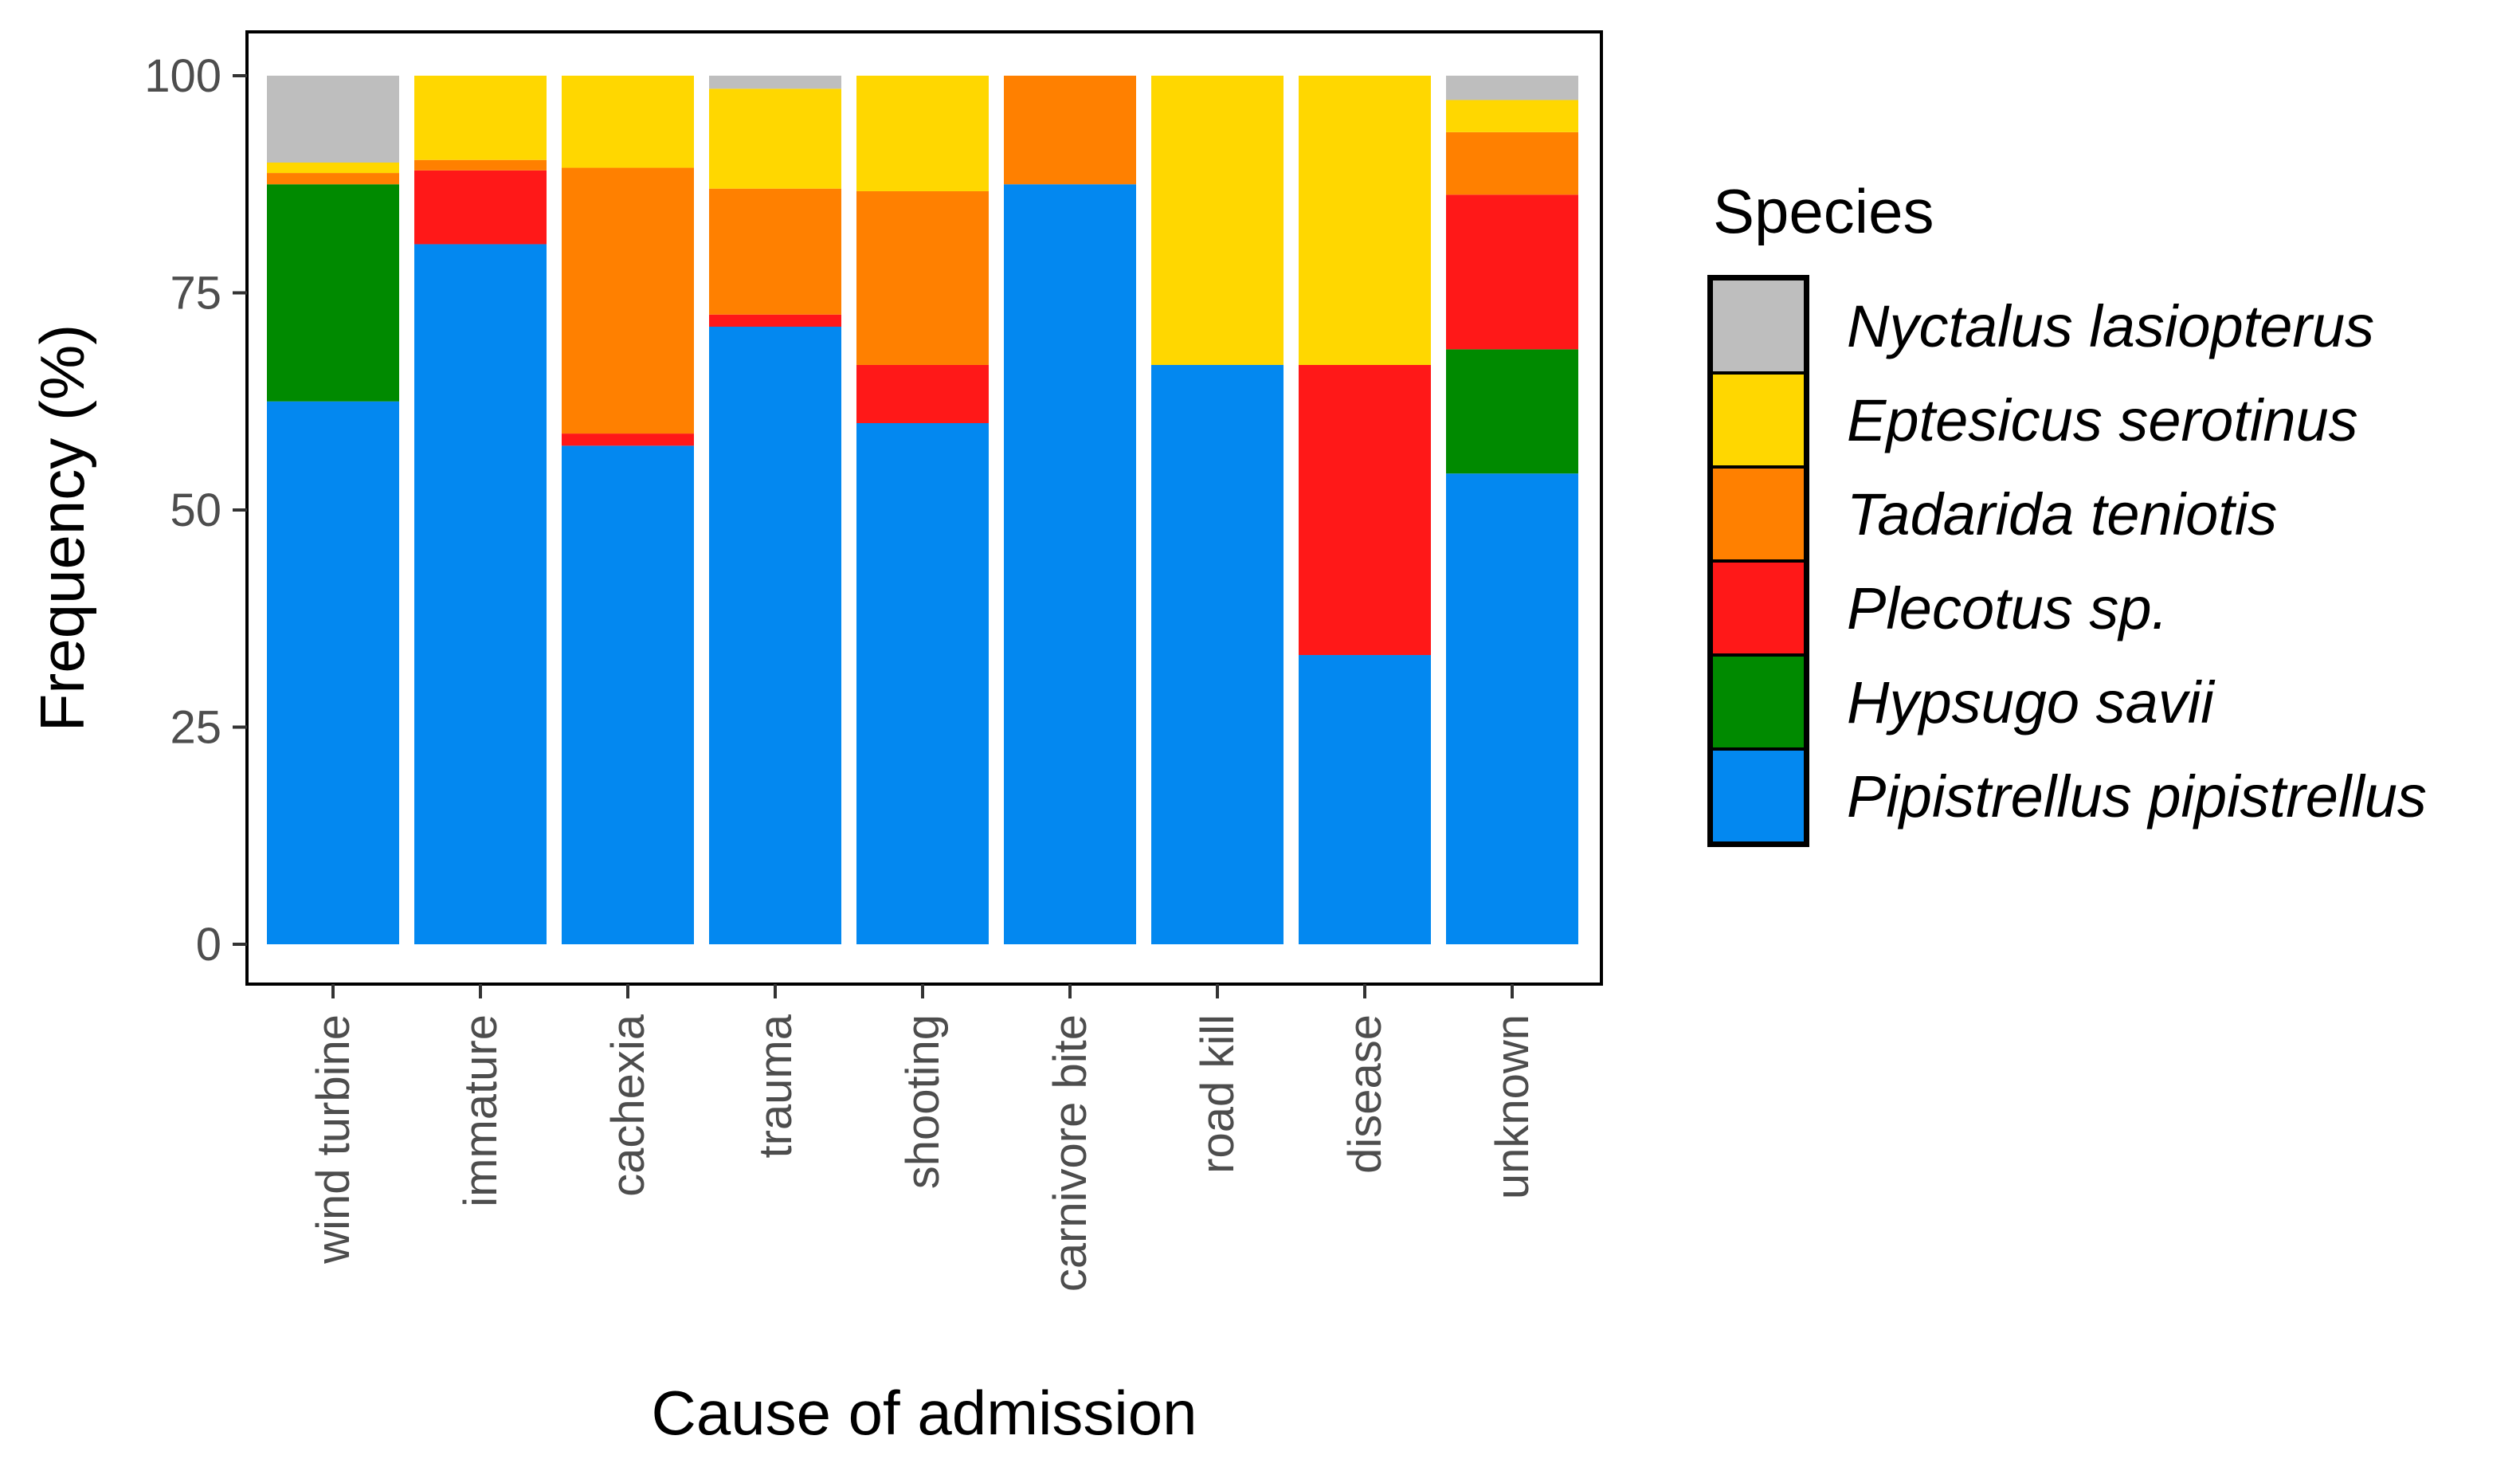 The width and height of the screenshot is (2520, 1467). Describe the element at coordinates (333, 168) in the screenshot. I see `bar-wind-turbine-eptesicus-serotinus` at that location.